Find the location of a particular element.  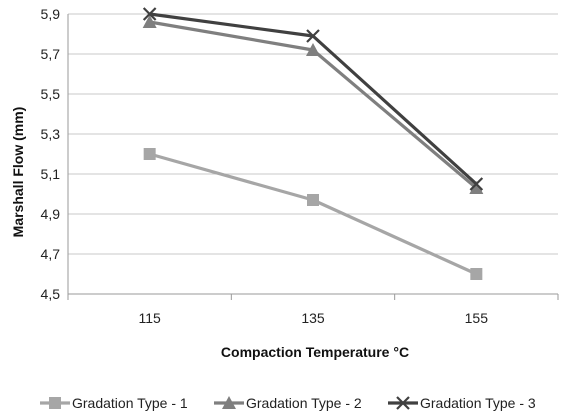

x-tick-label: 155 is located at coordinates (477, 318).